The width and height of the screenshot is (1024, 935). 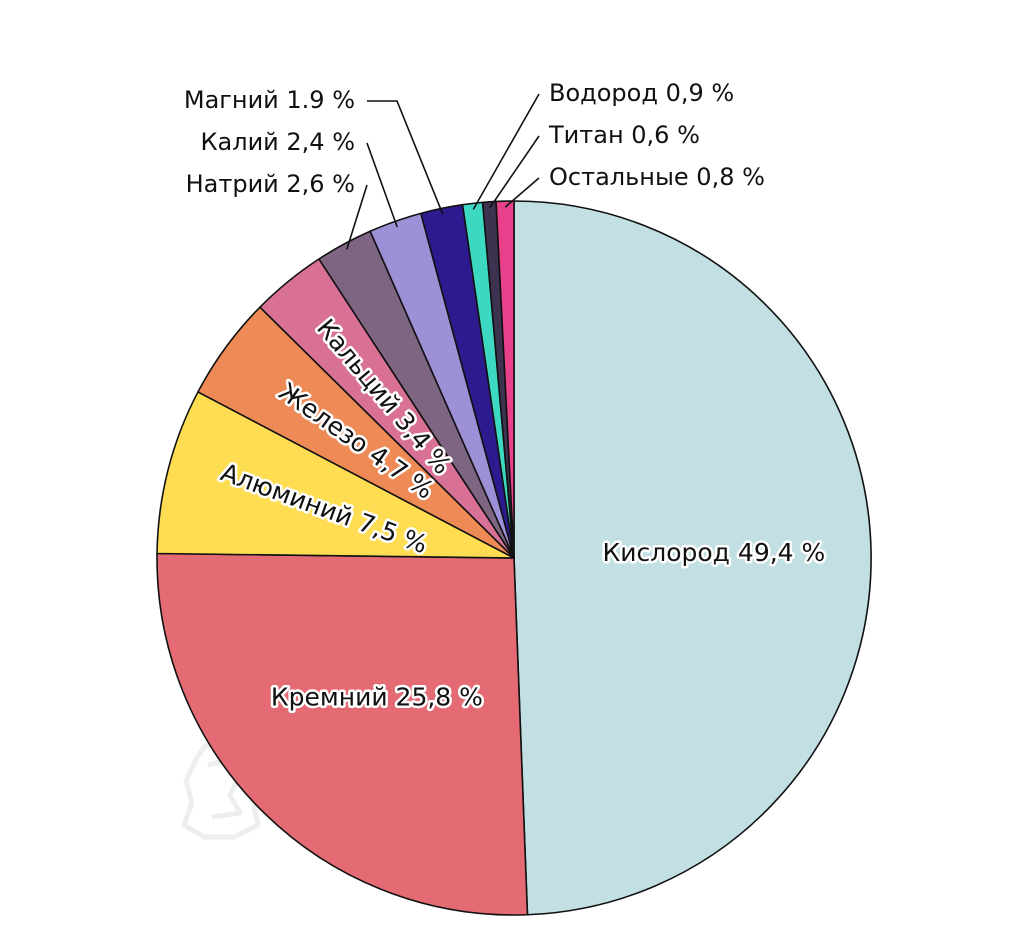 What do you see at coordinates (277, 142) in the screenshot?
I see `slice-label-7: Калий 2,4 %` at bounding box center [277, 142].